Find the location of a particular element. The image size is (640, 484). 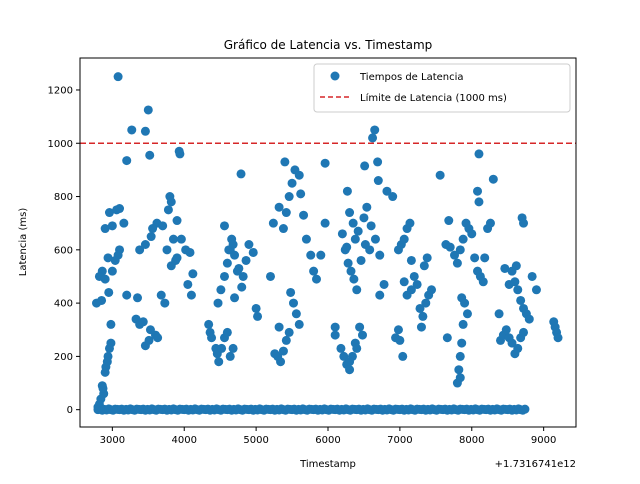

x-tick-label: 4000 is located at coordinates (184, 440).